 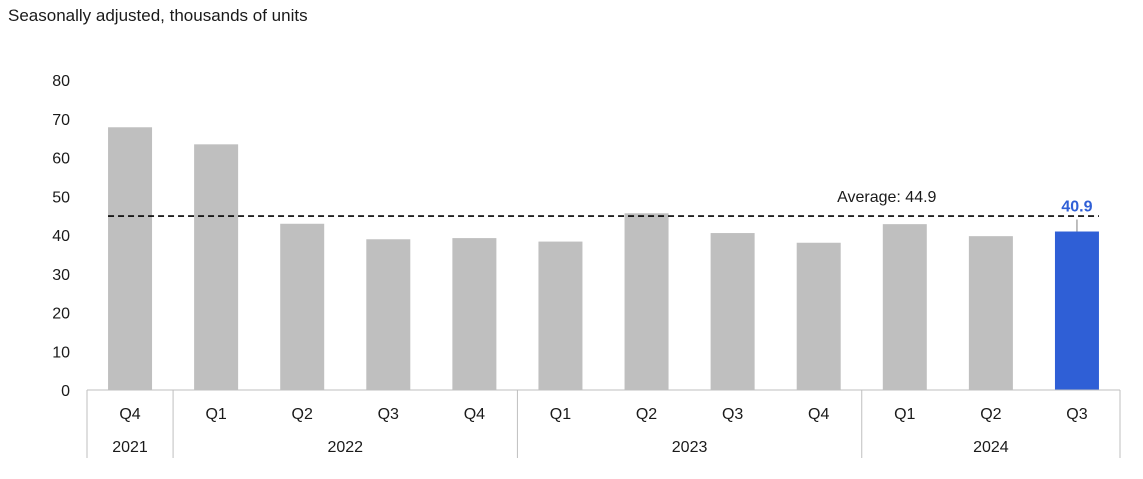 What do you see at coordinates (690, 447) in the screenshot?
I see `year-label: 2023` at bounding box center [690, 447].